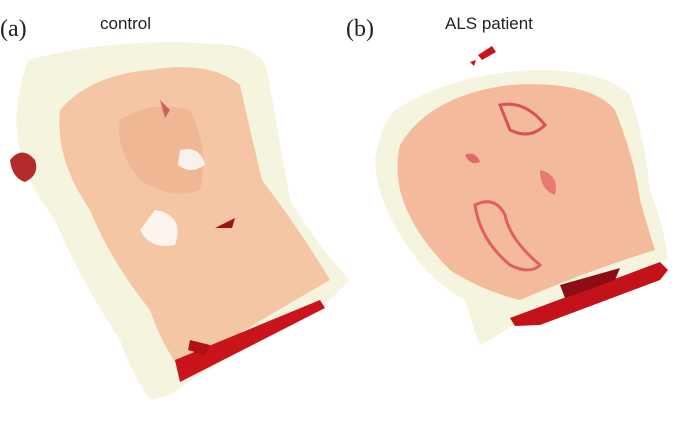 This screenshot has width=685, height=422. I want to click on panel-tag: (a), so click(13, 29).